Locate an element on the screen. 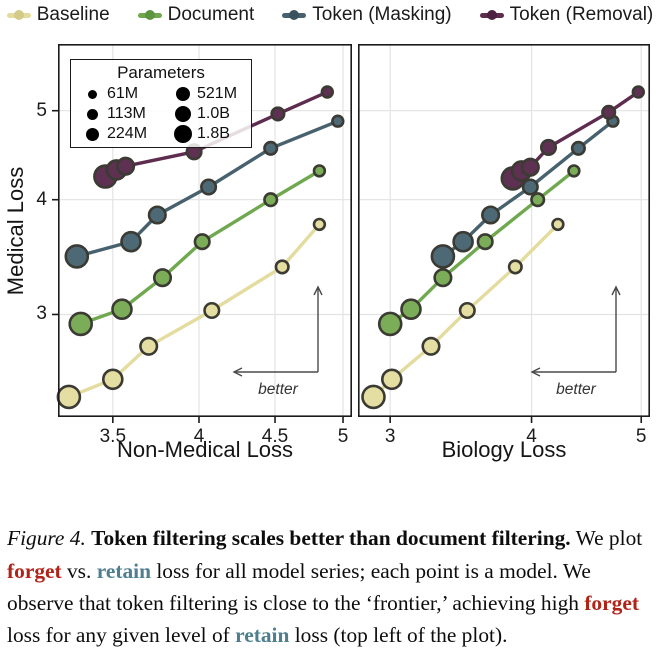  parameters-legend-title: Parameters is located at coordinates (161, 72).